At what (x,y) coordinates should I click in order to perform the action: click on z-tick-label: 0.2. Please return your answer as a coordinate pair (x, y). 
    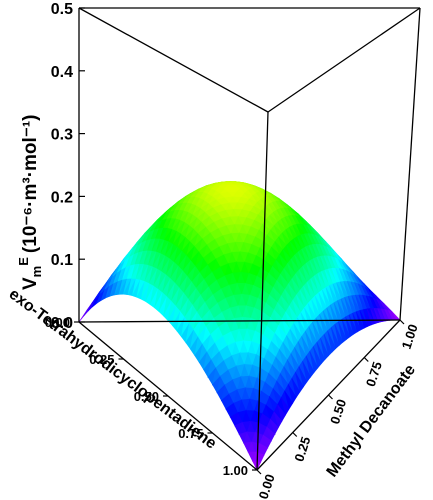
    Looking at the image, I should click on (62, 197).